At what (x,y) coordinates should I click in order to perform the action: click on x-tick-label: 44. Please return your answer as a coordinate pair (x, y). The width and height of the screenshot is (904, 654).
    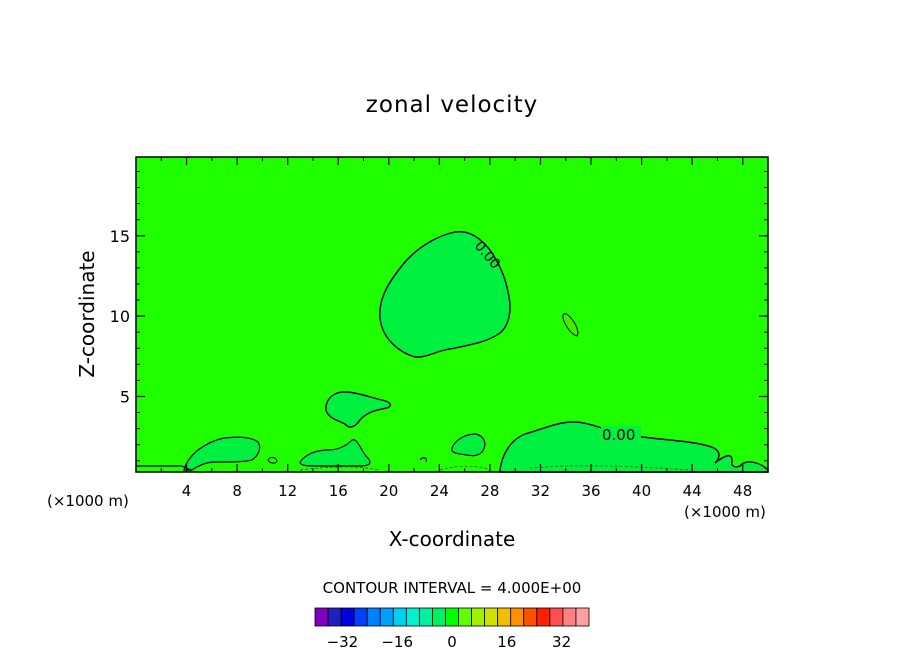
    Looking at the image, I should click on (692, 491).